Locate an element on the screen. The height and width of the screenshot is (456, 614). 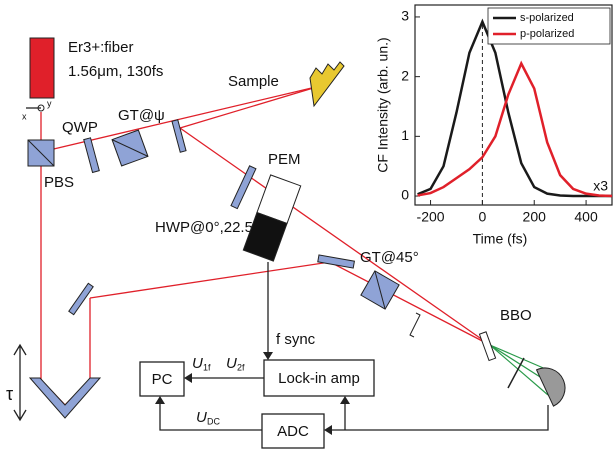
plot-area is located at coordinates (513, 105).